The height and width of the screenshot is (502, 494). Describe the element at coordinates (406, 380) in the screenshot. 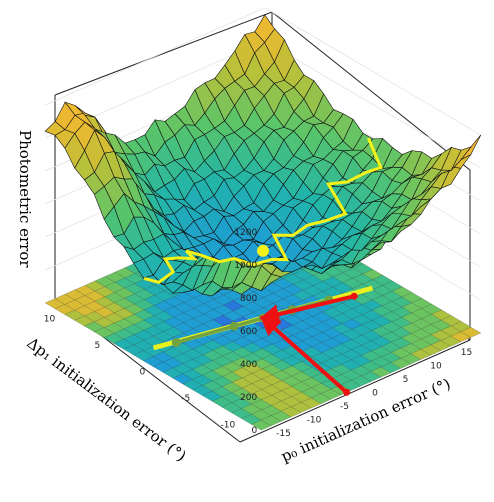

I see `y-tick-label: 5` at that location.